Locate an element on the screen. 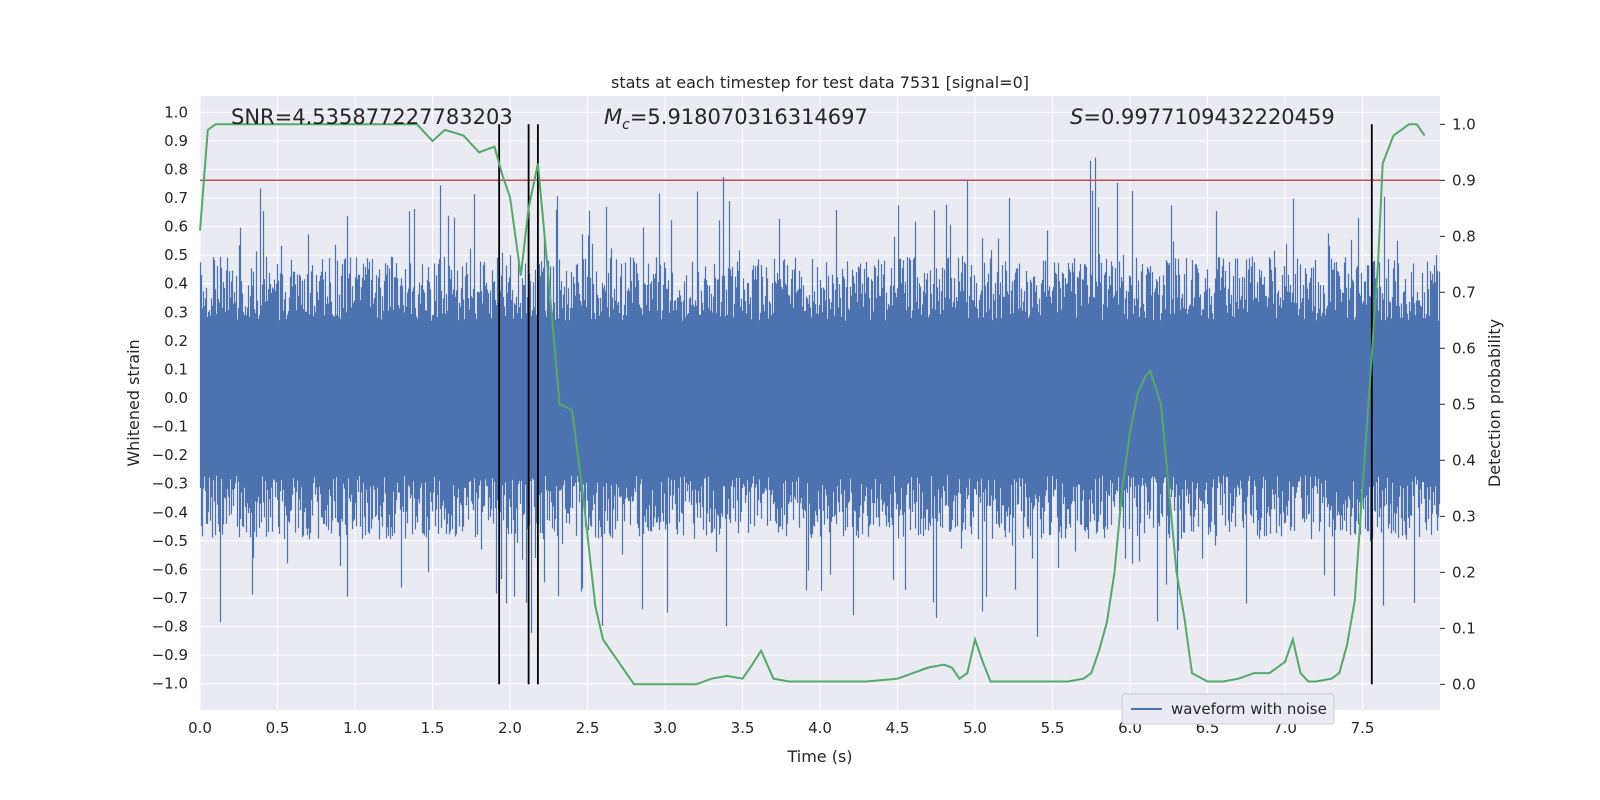  y-tick-label: −0.1 is located at coordinates (170, 427).